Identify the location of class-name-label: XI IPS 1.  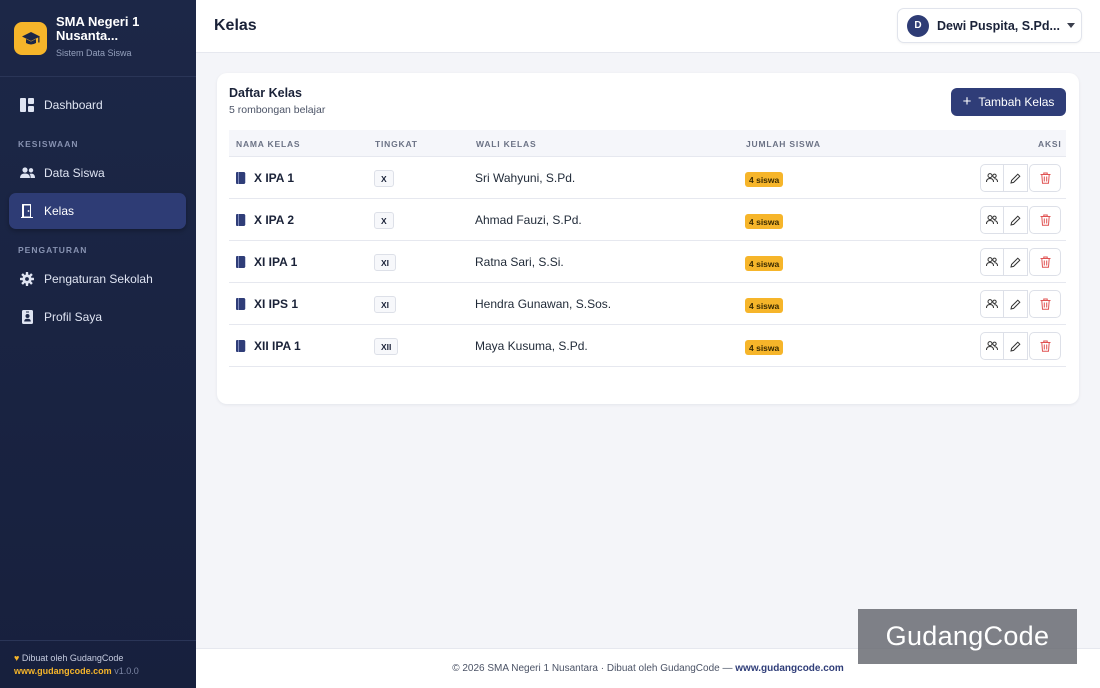
(276, 304).